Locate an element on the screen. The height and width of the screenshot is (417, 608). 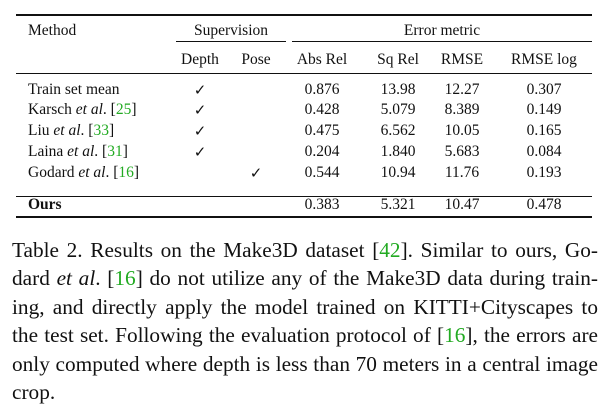
cell-sq-rel: 5.079 is located at coordinates (398, 109).